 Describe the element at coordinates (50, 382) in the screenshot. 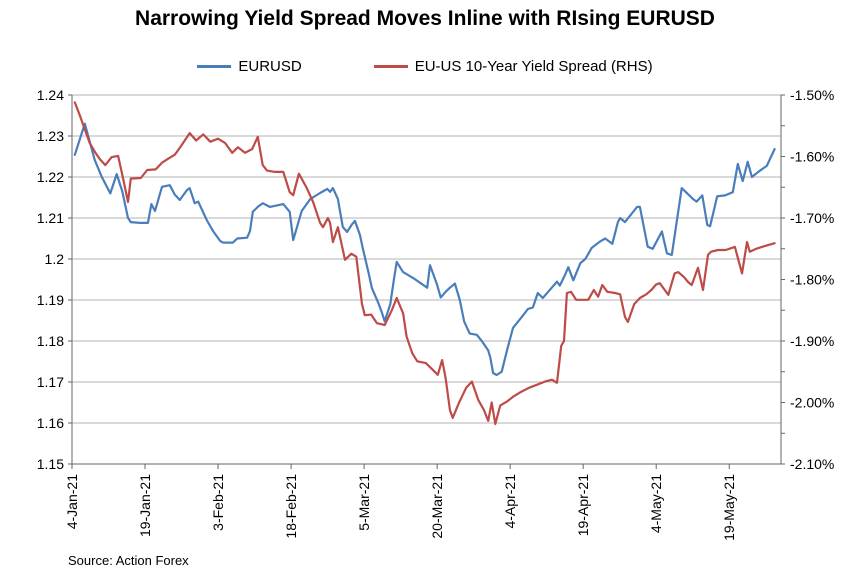

I see `y-axis-label-left: 1.17` at that location.